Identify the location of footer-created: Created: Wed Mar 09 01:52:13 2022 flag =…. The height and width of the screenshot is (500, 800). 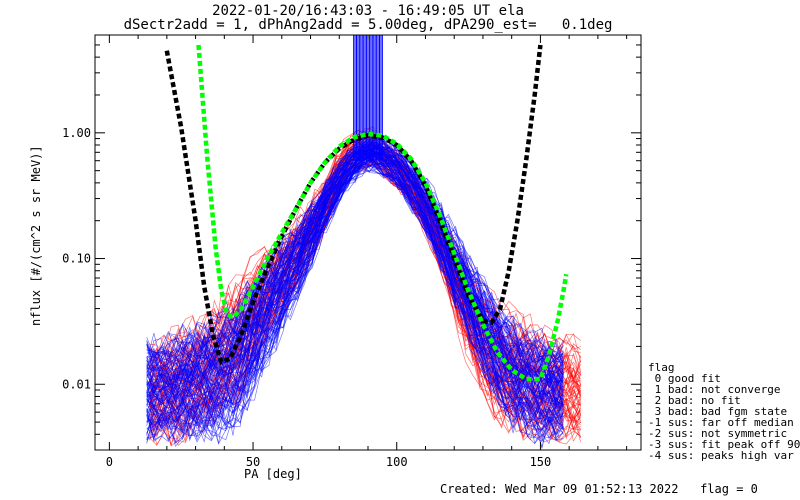
(599, 489).